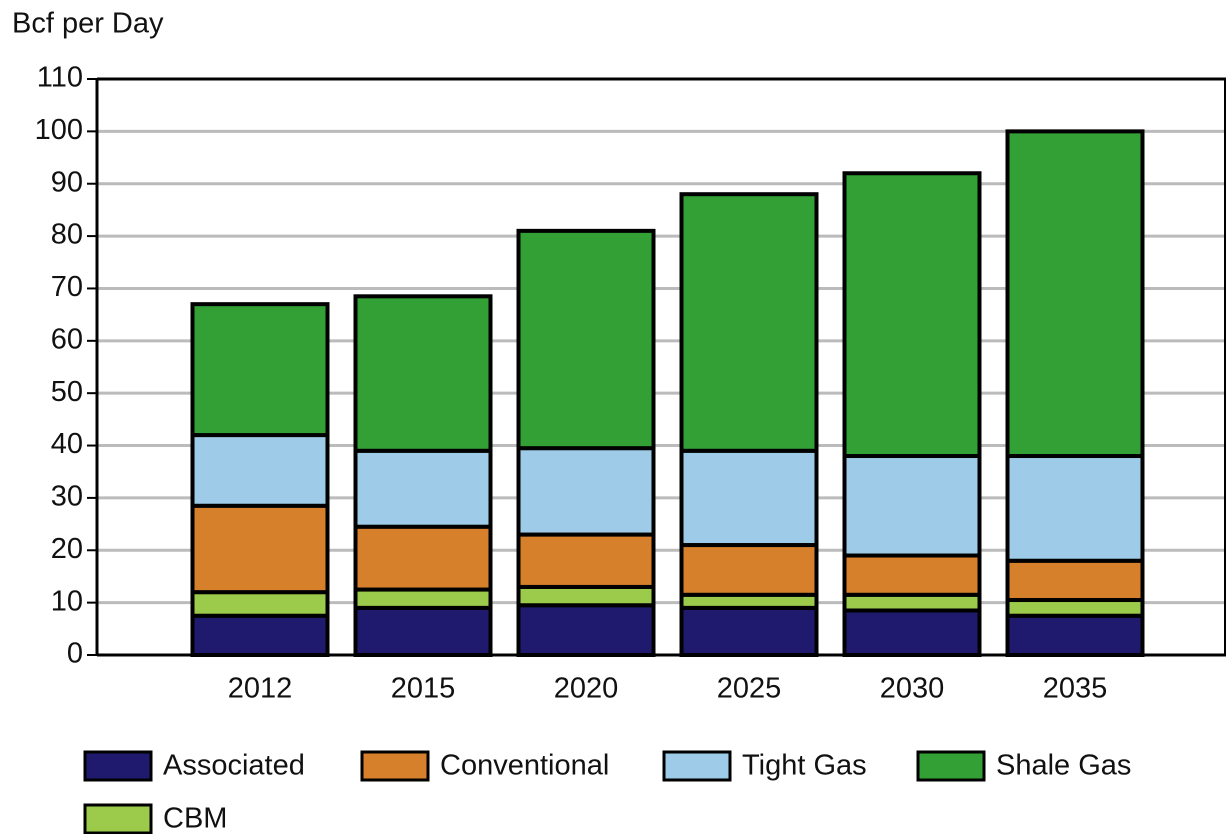  Describe the element at coordinates (88, 24) in the screenshot. I see `y-axis-label: Bcf per Day` at that location.